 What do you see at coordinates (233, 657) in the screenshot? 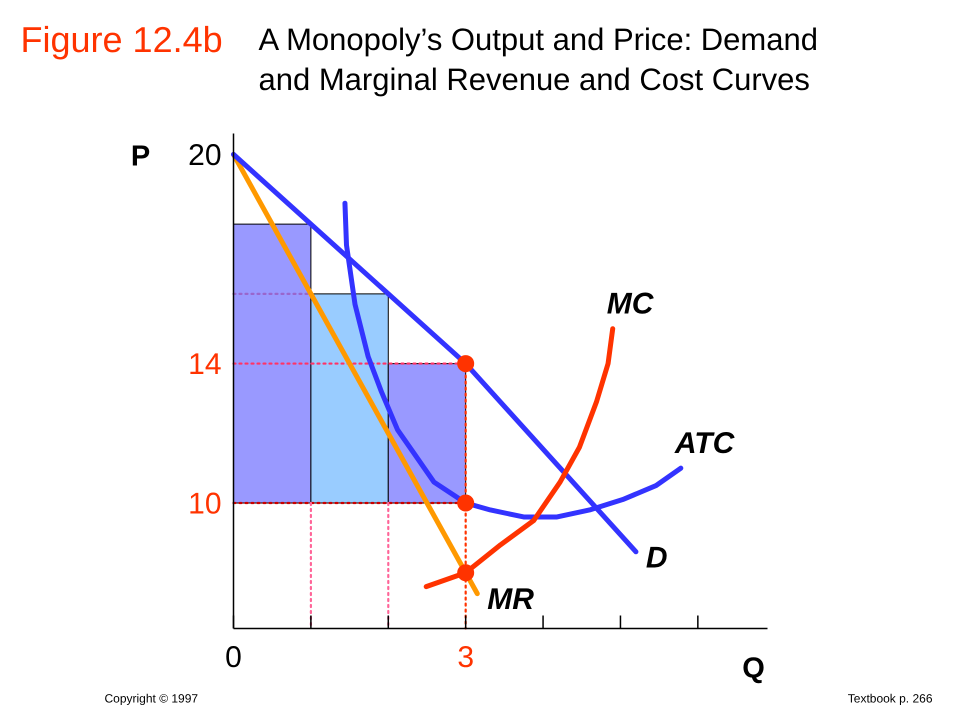
I see `x-tick-label: 0` at bounding box center [233, 657].